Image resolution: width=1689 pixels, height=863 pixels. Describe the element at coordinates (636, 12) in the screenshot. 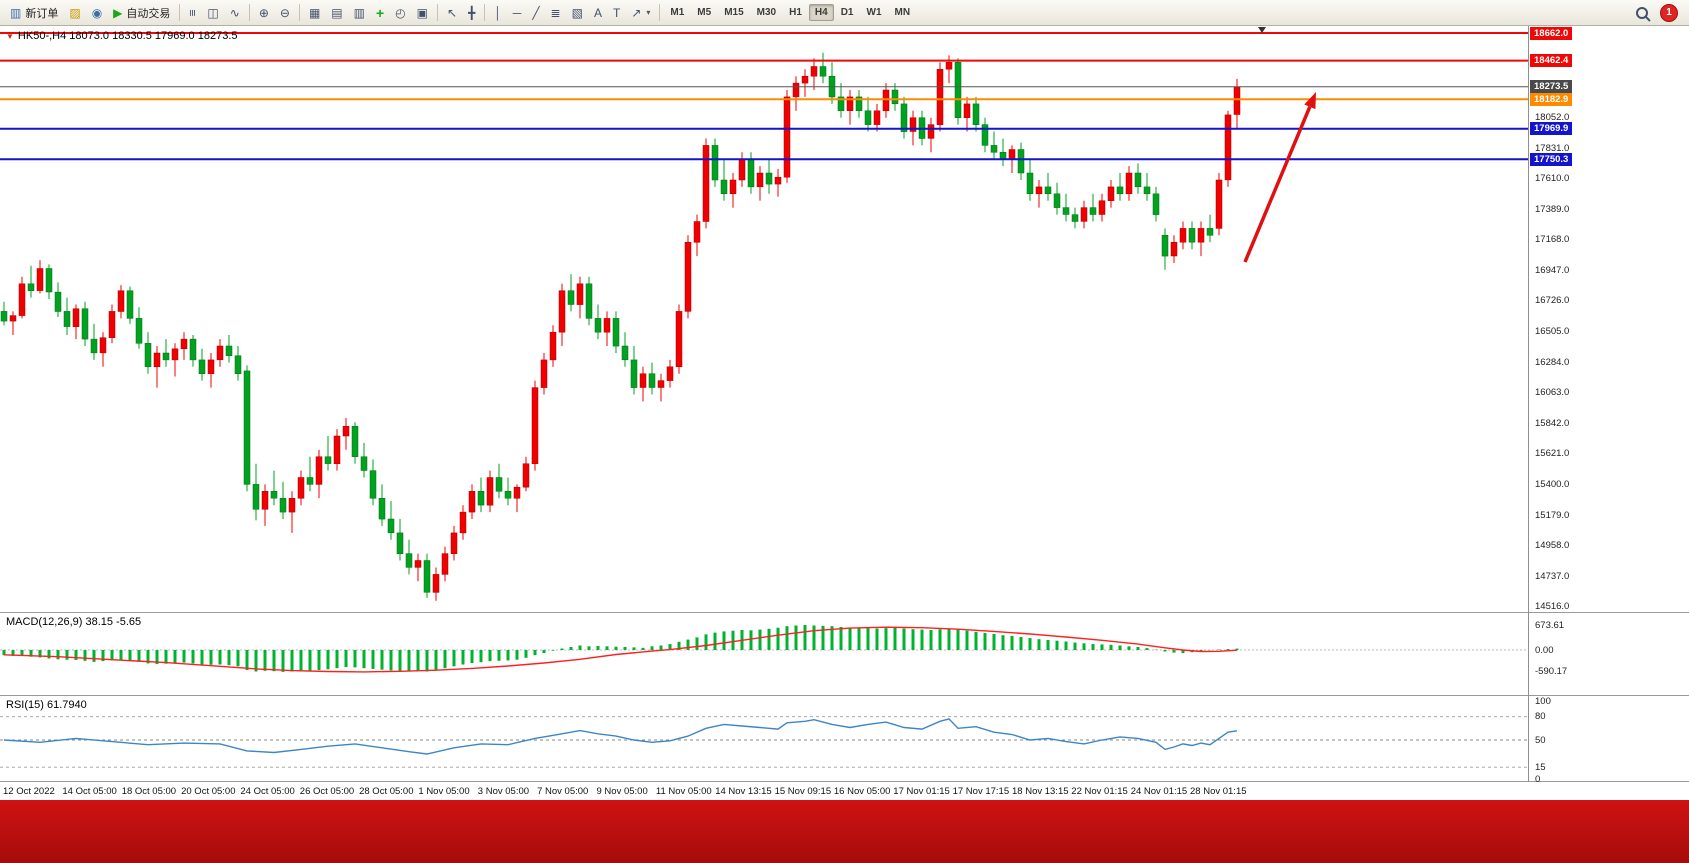

I see `arrow-tools-icon: ↗` at that location.